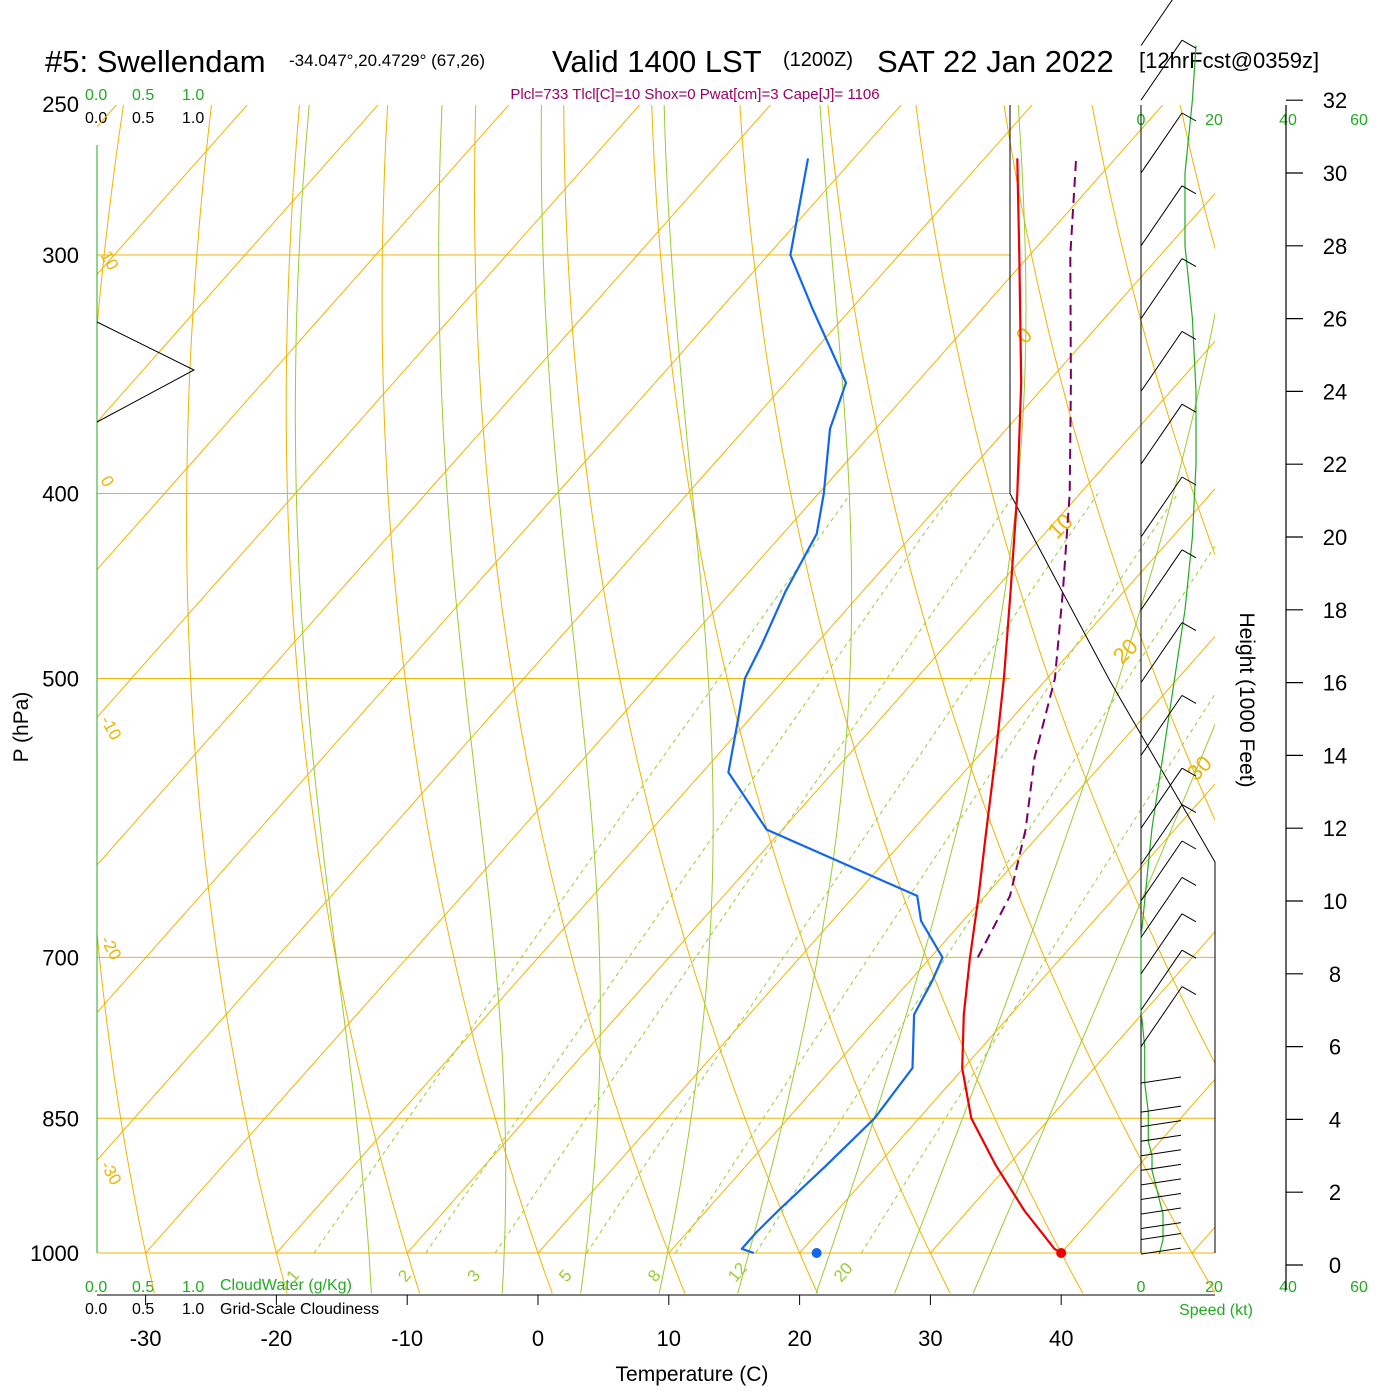 This screenshot has width=1400, height=1400. What do you see at coordinates (110, 261) in the screenshot?
I see `isotherm-label-10: 10` at bounding box center [110, 261].